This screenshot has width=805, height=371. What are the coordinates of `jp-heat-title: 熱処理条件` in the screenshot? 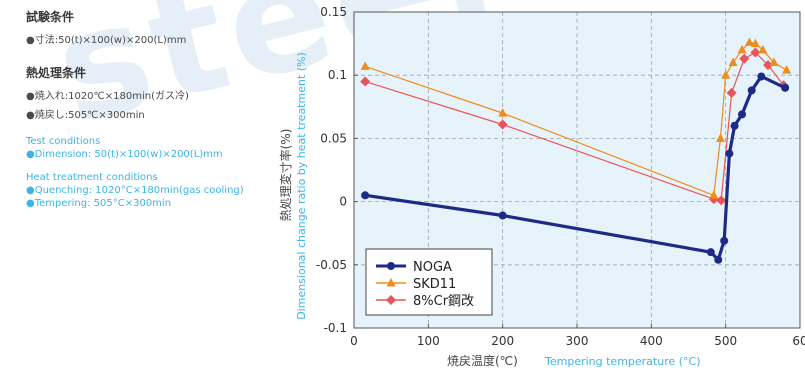 It's located at (56, 73).